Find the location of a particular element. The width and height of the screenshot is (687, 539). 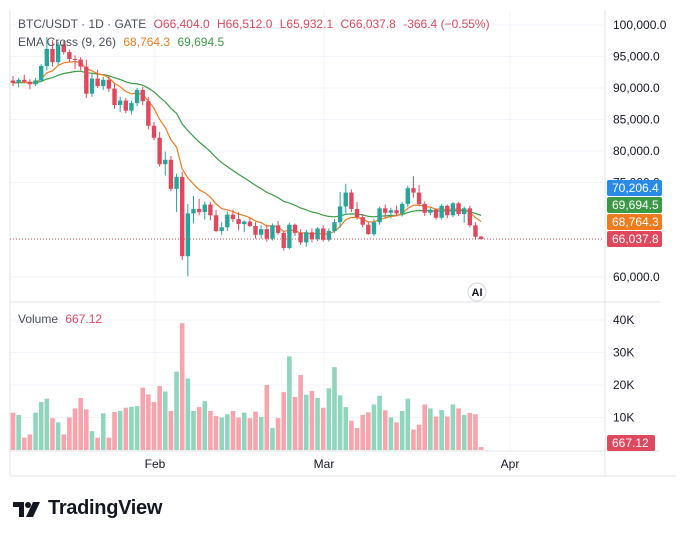

symbol-title: BTC/USDT · 1D · GATE is located at coordinates (82, 24).